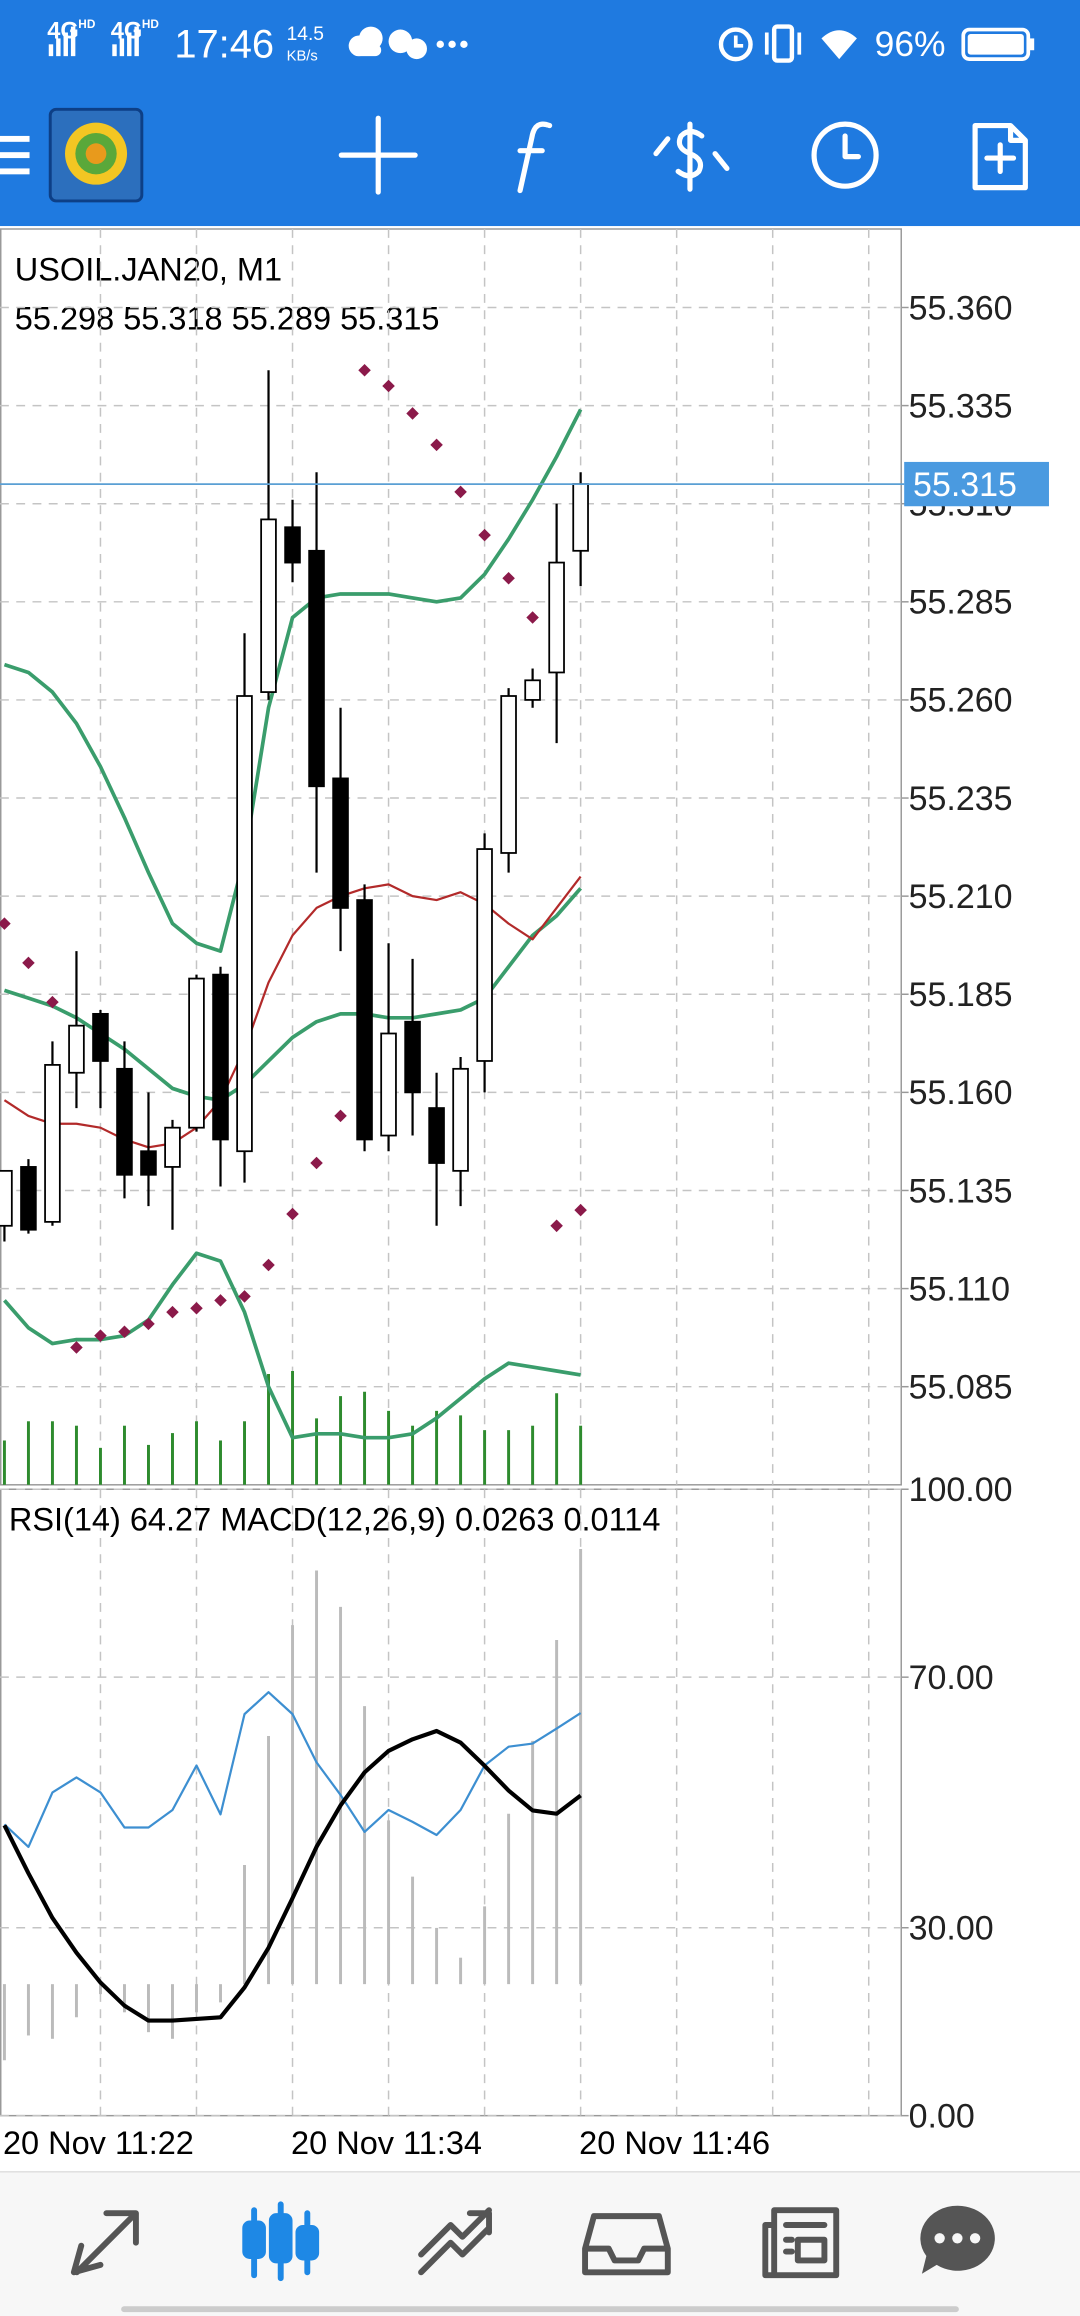 The width and height of the screenshot is (1080, 2316). I want to click on battery-level: 96%, so click(910, 44).